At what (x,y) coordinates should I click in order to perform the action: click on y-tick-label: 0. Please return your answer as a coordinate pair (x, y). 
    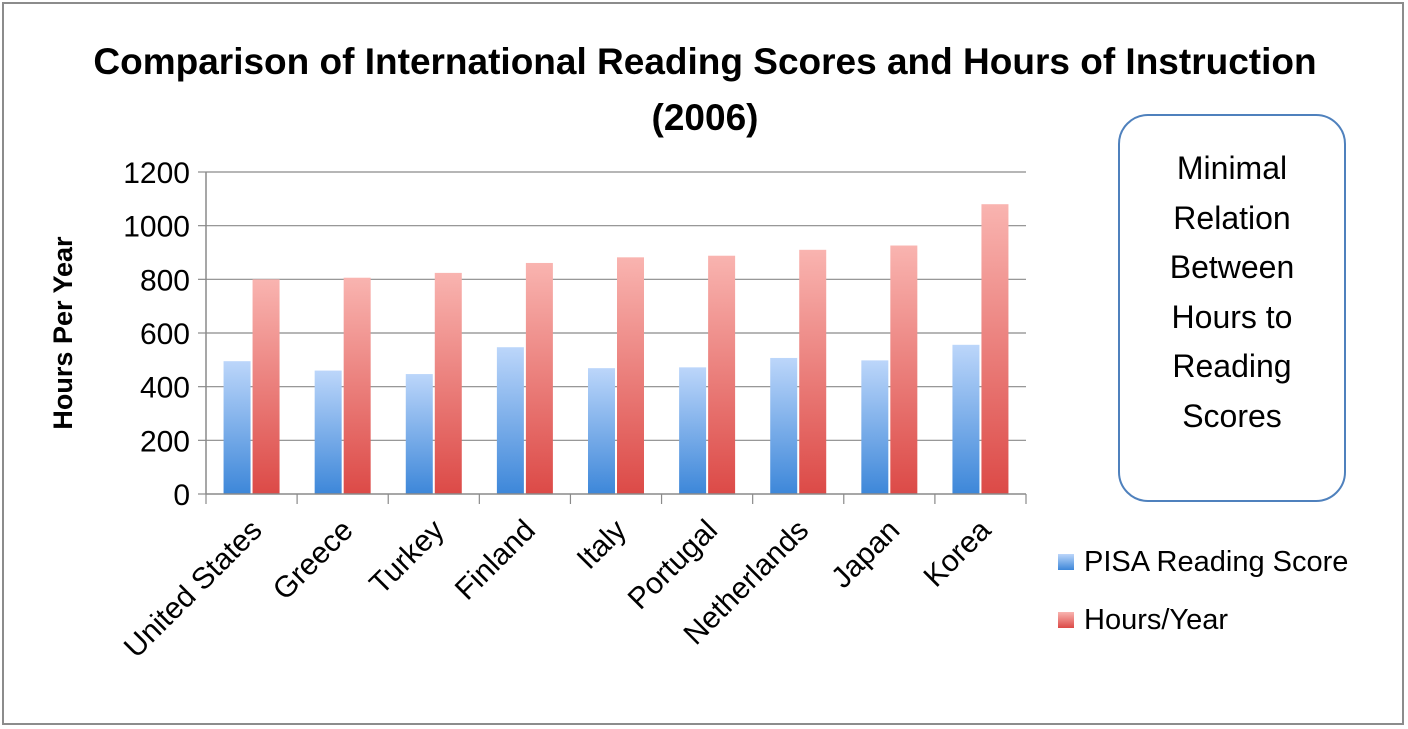
    Looking at the image, I should click on (181, 495).